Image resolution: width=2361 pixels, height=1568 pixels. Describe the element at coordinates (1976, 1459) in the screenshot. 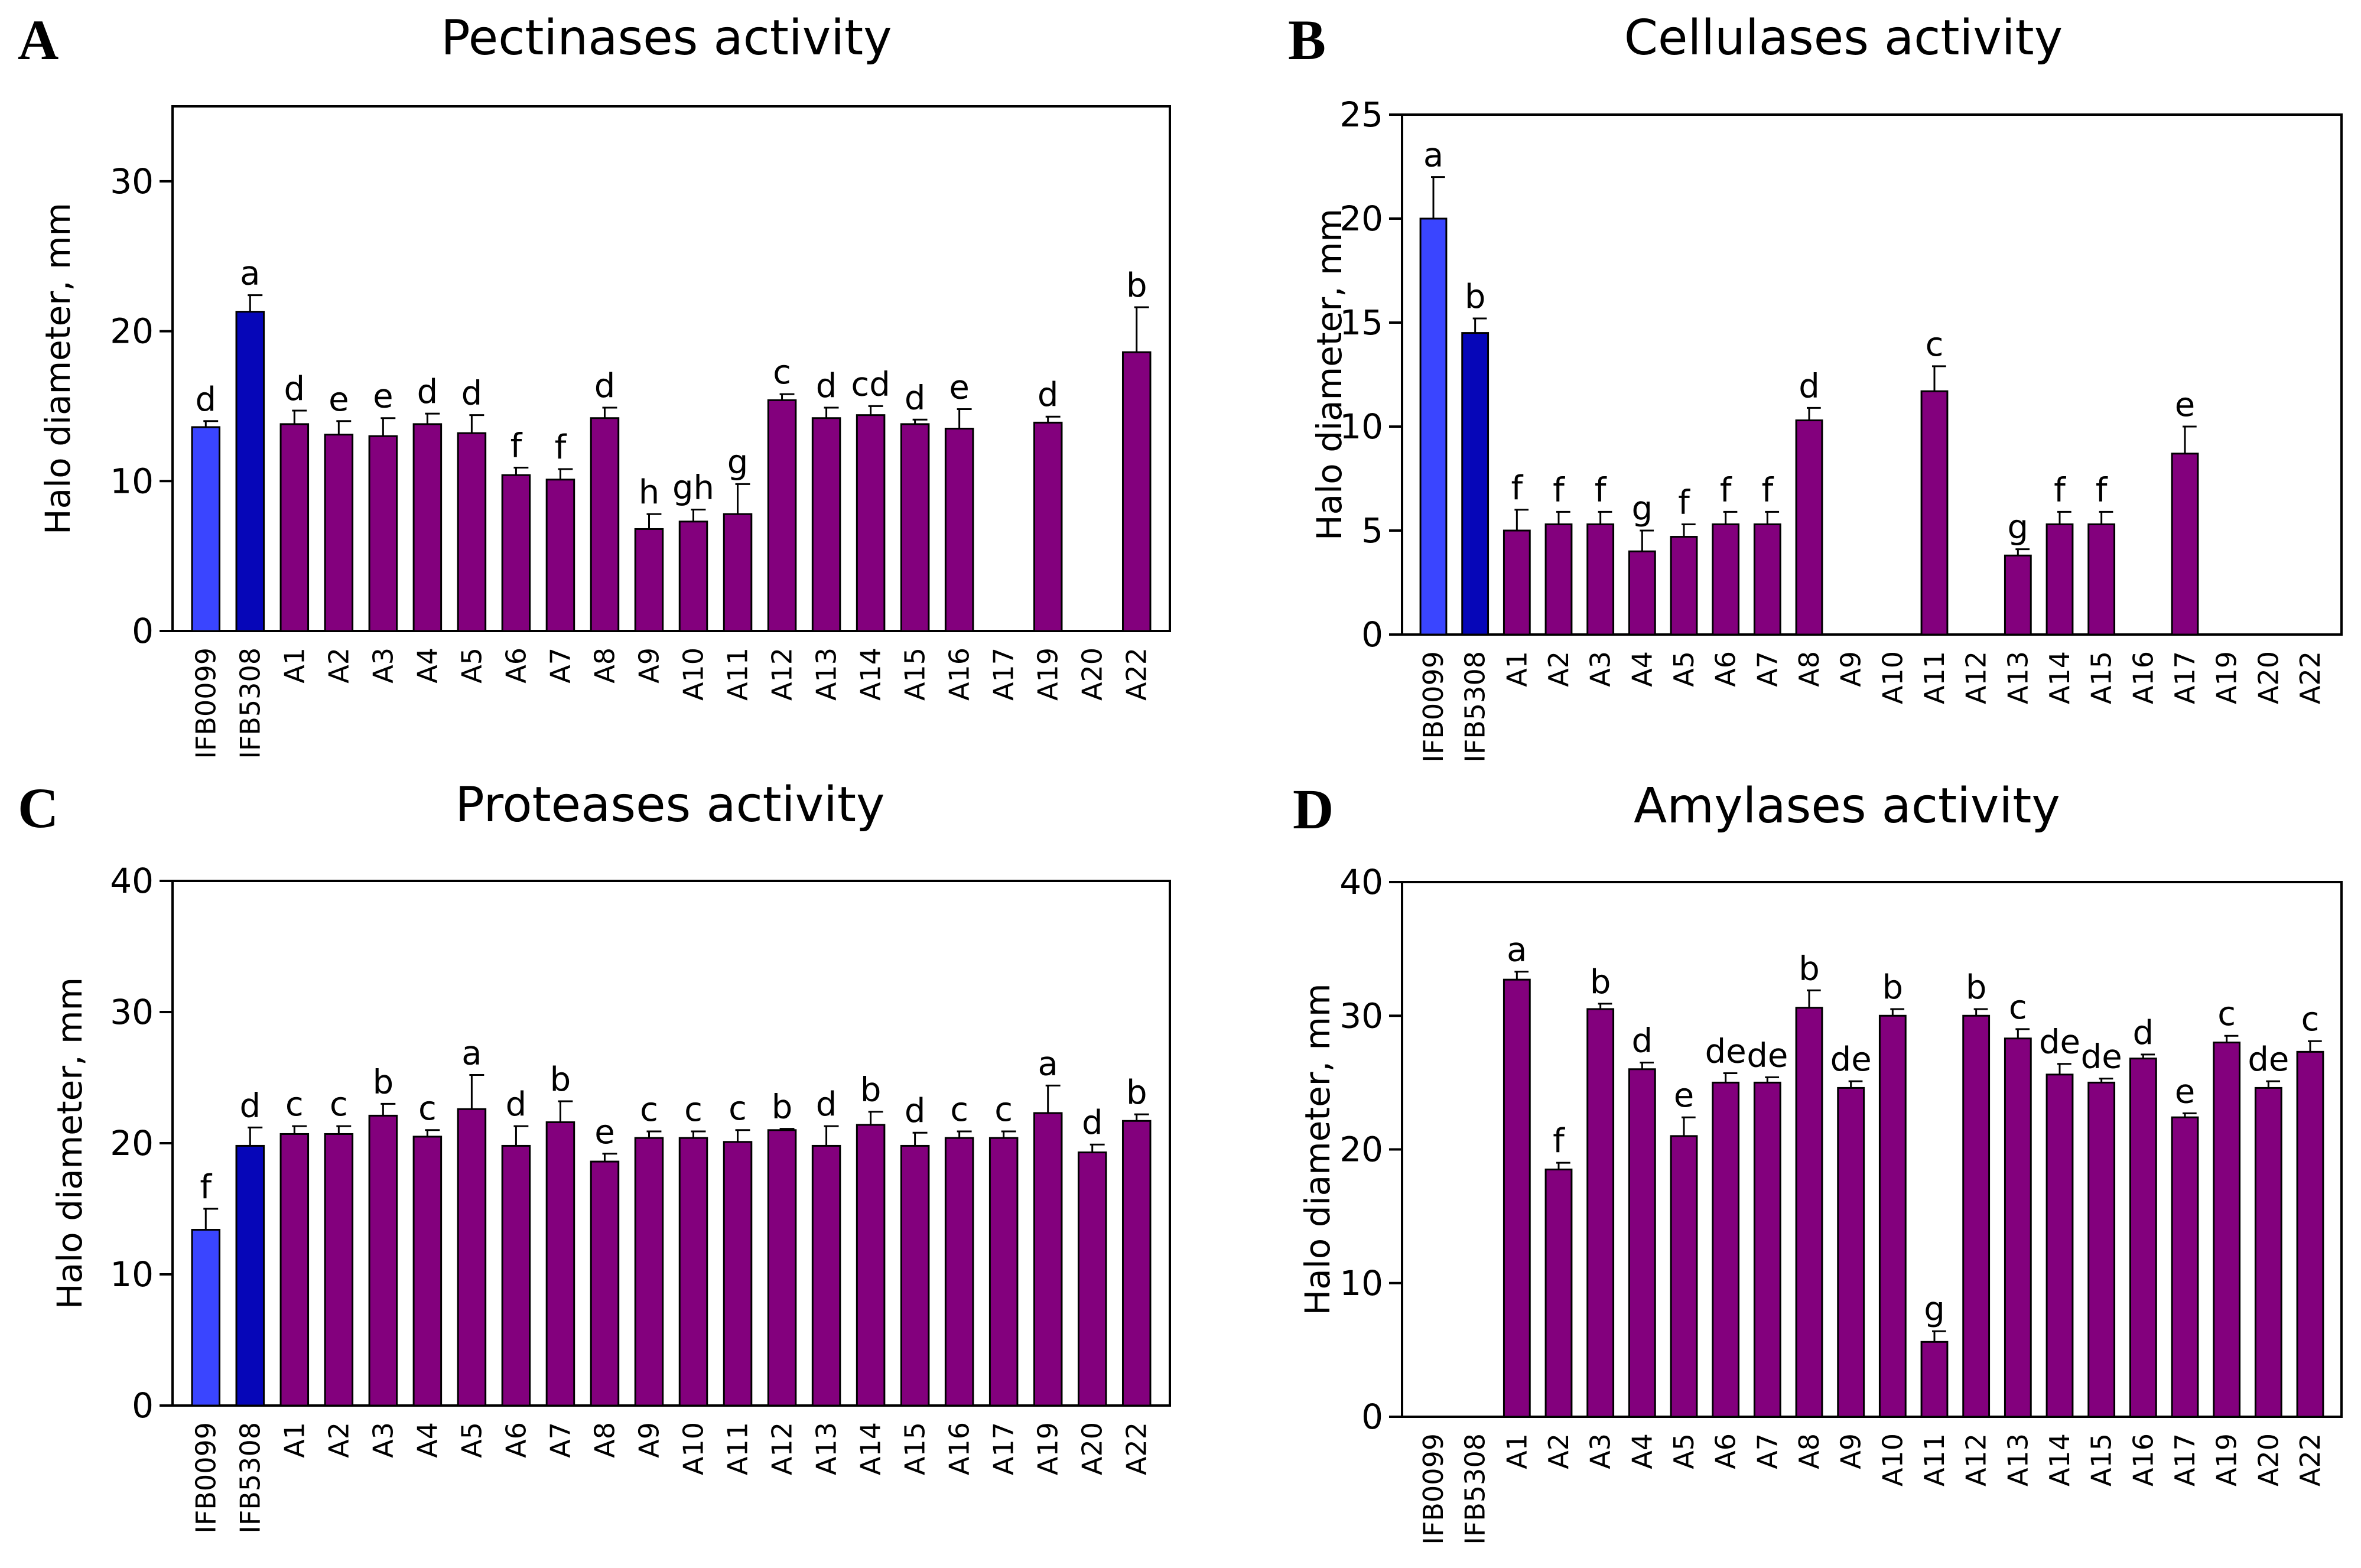

I see `x-tick-label: A12` at that location.